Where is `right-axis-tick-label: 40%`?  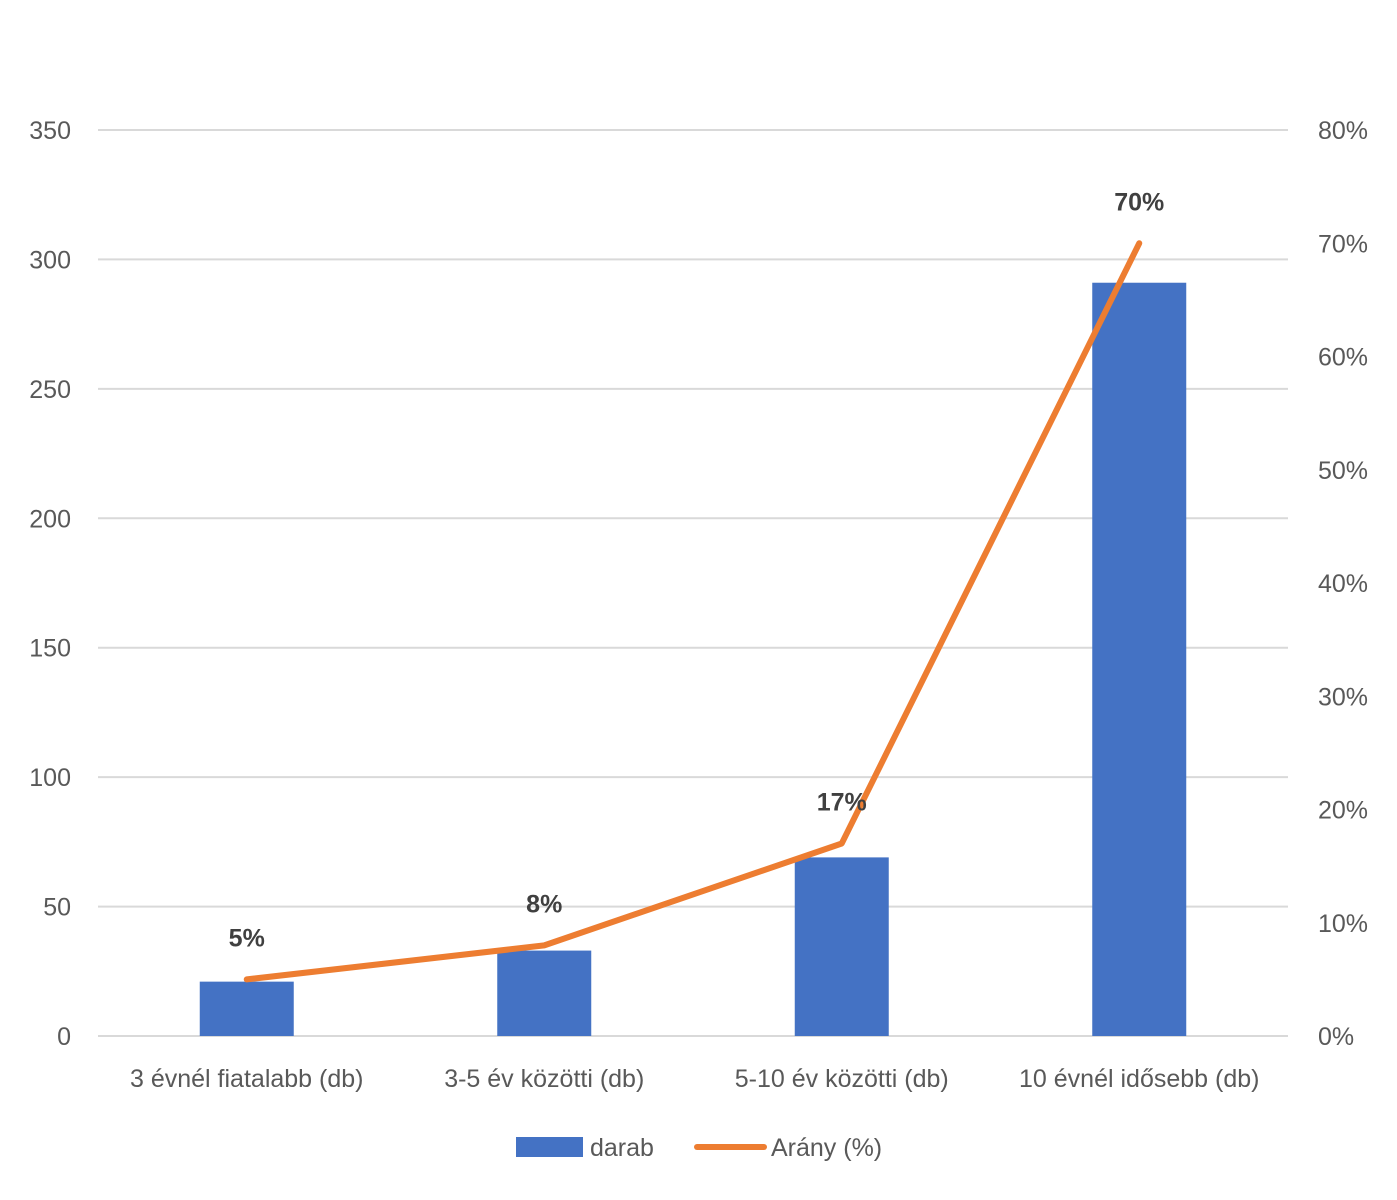
right-axis-tick-label: 40% is located at coordinates (1343, 584).